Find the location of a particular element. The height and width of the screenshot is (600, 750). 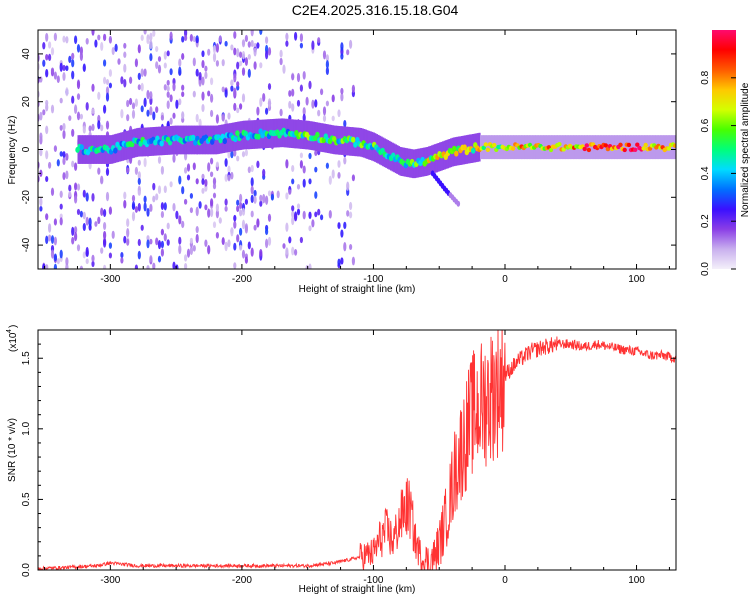

spectrogram-y-tick-label: 20 is located at coordinates (26, 102).